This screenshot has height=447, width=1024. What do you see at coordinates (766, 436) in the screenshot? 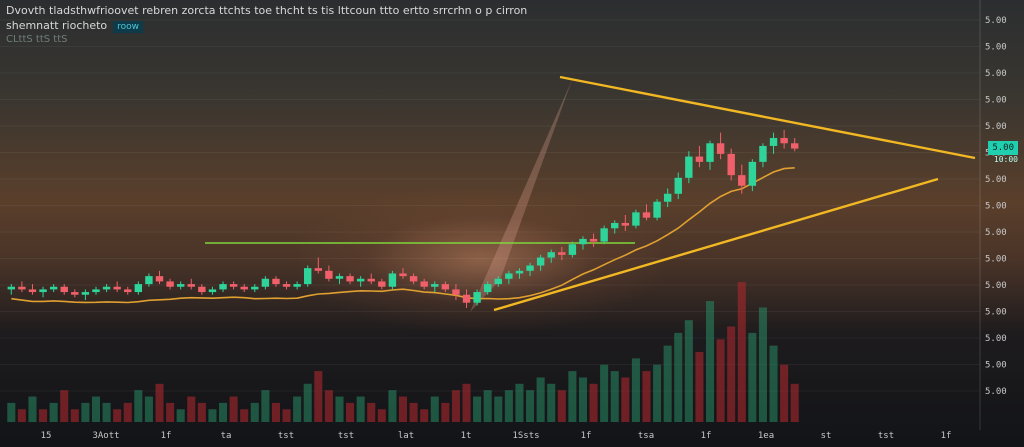
I see `x-axis-label: 1ea` at bounding box center [766, 436].